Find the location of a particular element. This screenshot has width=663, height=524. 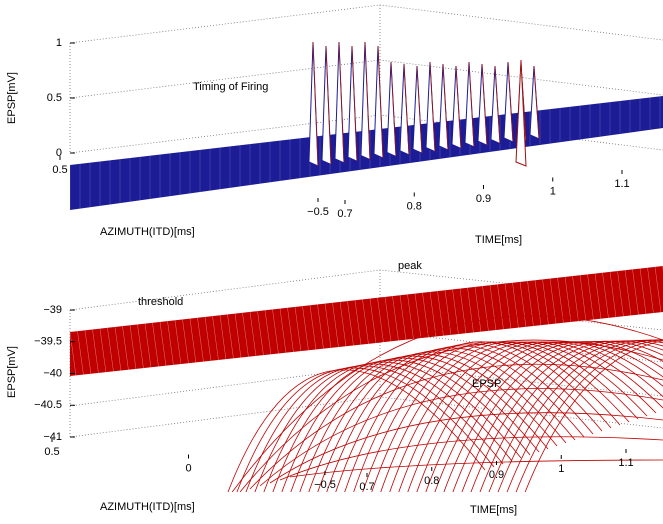

z-tick-label: 0 is located at coordinates (59, 153).